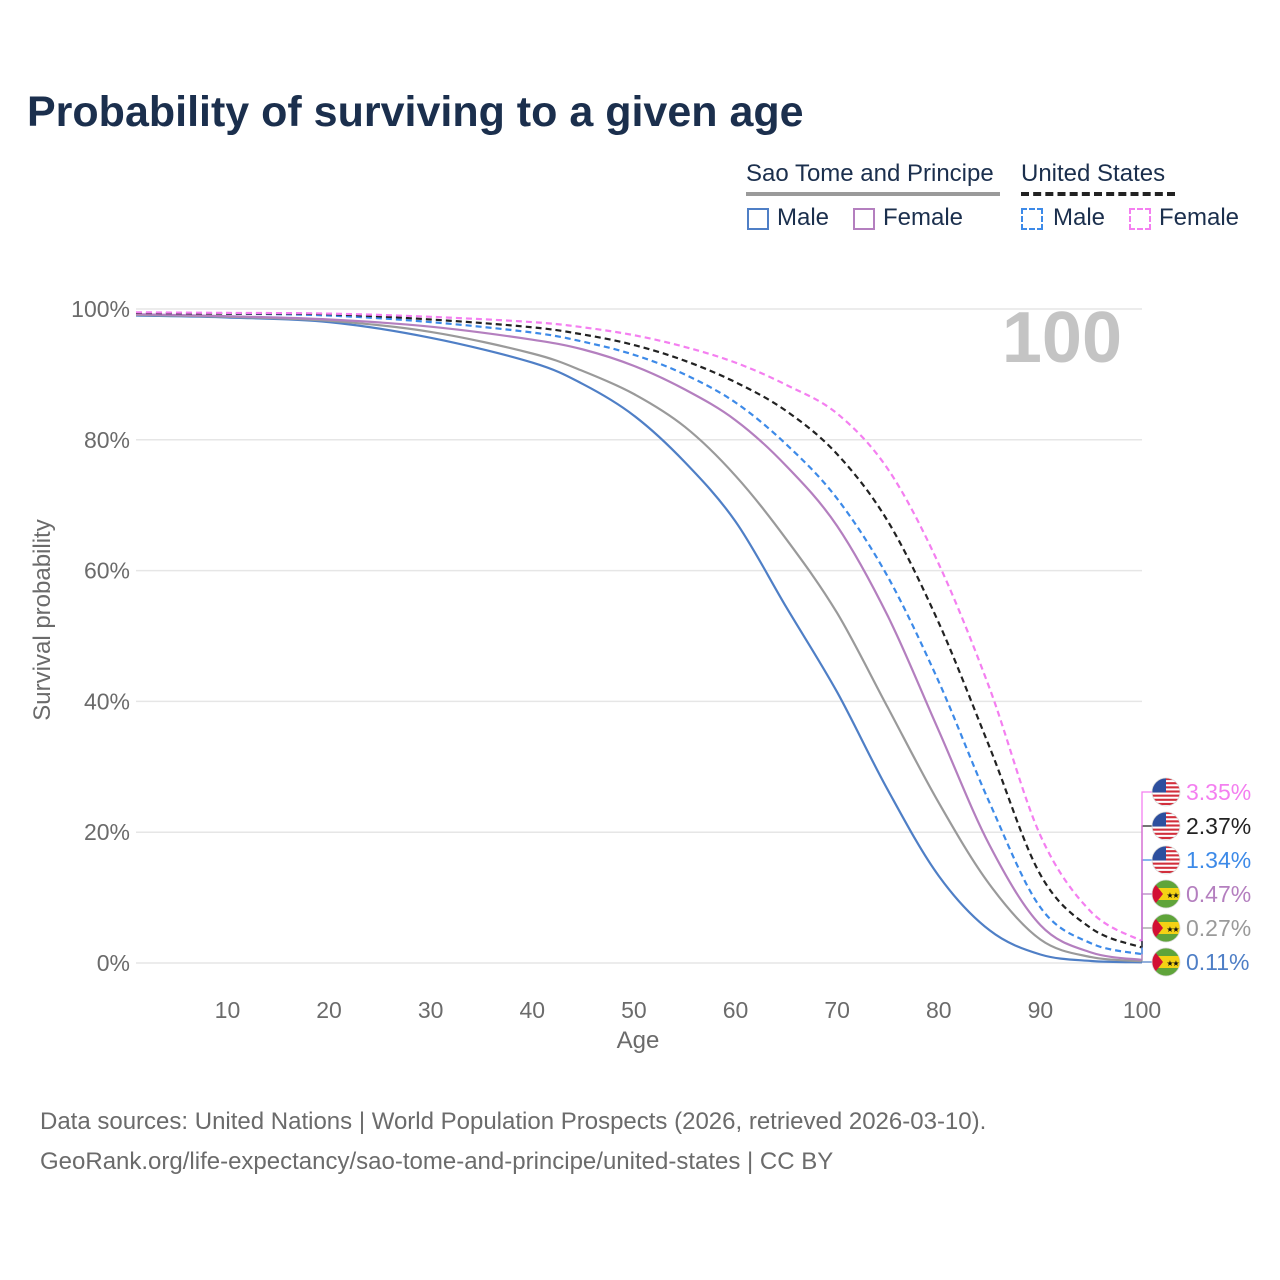  I want to click on y-tick-label: 60%, so click(107, 571).